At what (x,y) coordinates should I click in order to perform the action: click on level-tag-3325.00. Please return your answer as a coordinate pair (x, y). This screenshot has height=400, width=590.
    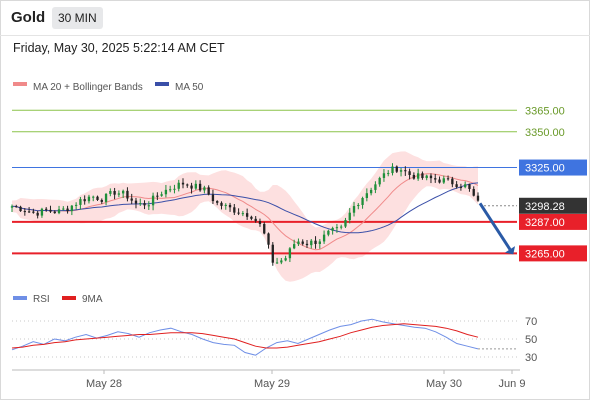
    Looking at the image, I should click on (553, 167).